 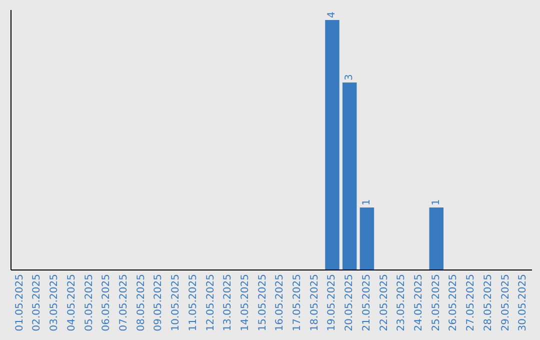 What do you see at coordinates (20, 303) in the screenshot?
I see `x-tick-label: 01.05.2025` at bounding box center [20, 303].